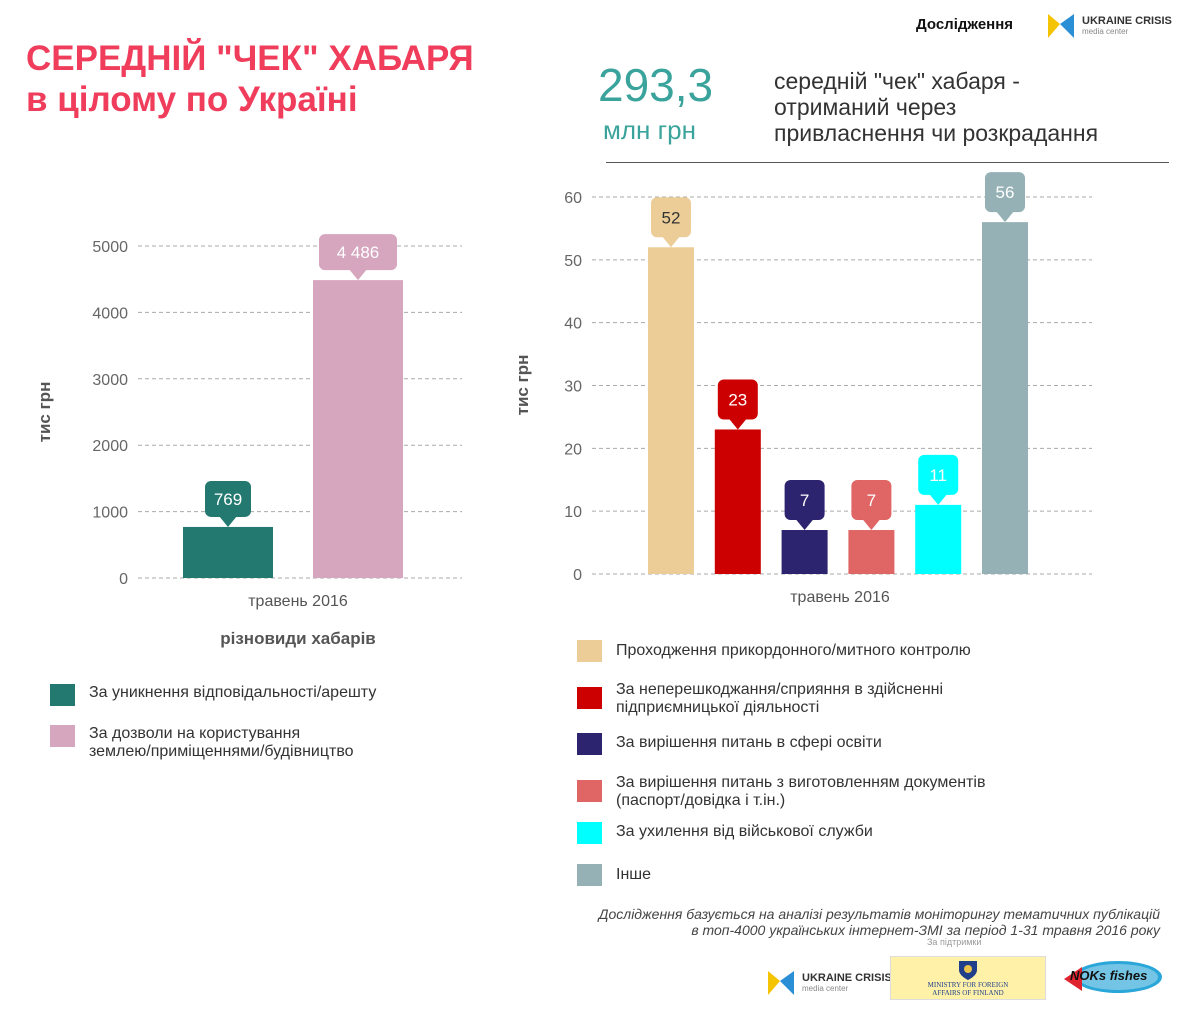  I want to click on sponsor-finland-logo: MINISTRY FOR FOREIGN AFFAIRS OF FINLAND, so click(968, 978).